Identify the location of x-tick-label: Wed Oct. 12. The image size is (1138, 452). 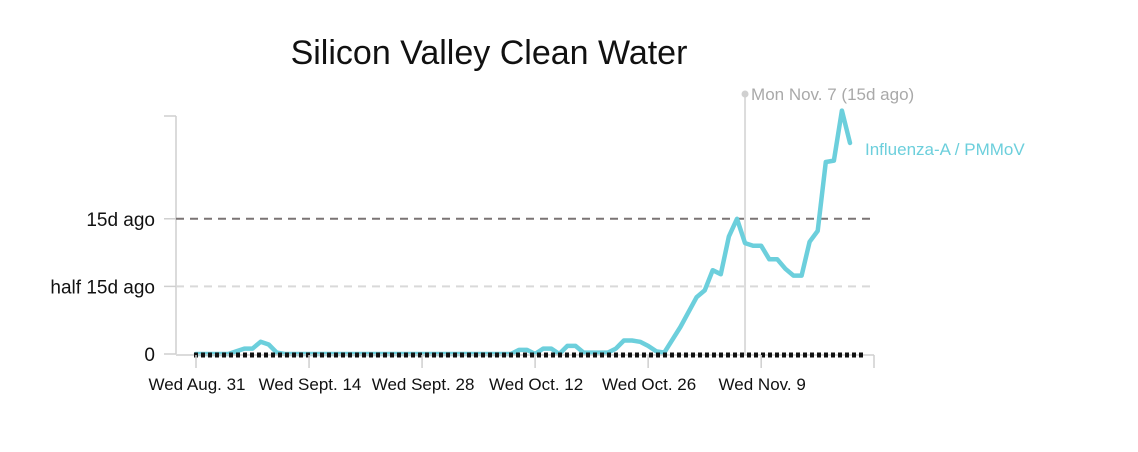
(536, 384).